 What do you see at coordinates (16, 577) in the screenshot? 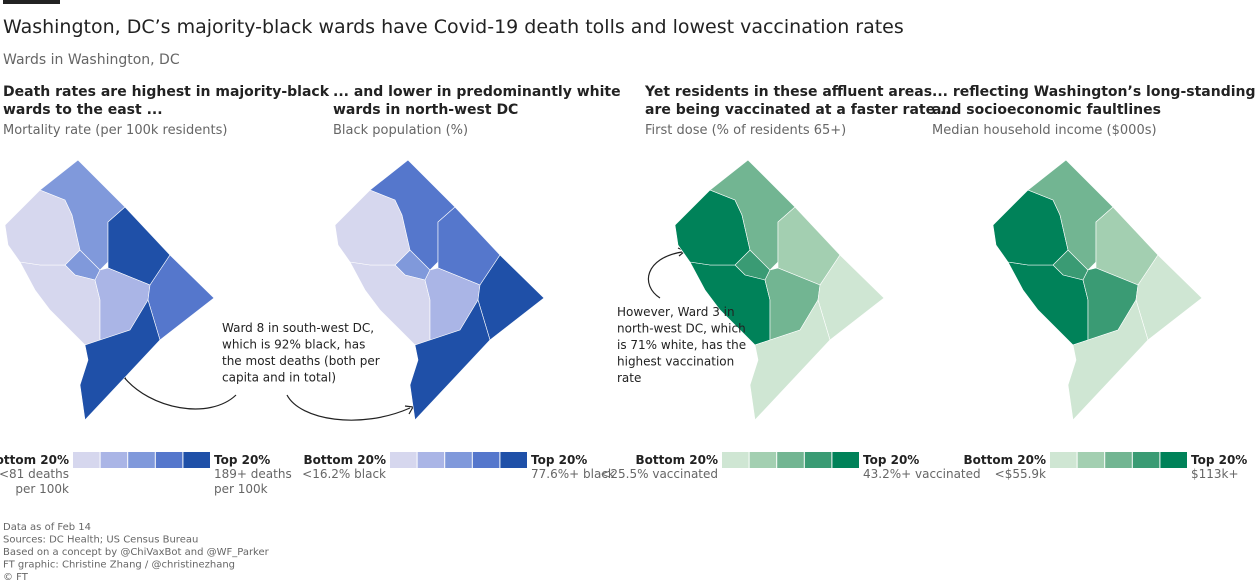
I see `footer-line: © FT` at bounding box center [16, 577].